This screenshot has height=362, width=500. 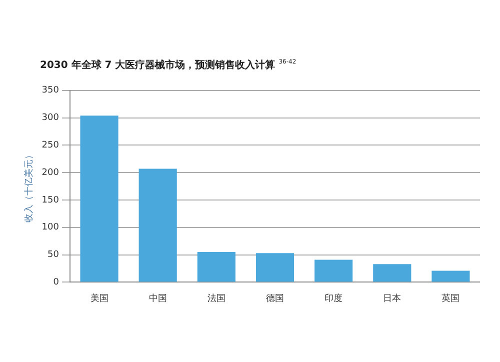 I want to click on y-axis-title: 收入（十亿美元）, so click(x=29, y=186).